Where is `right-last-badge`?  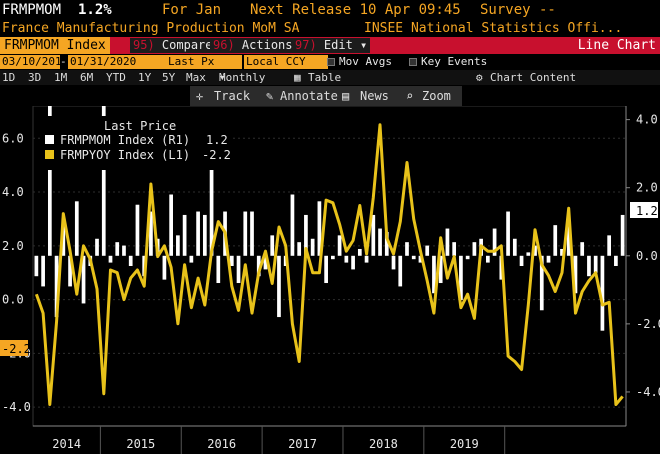 right-last-badge is located at coordinates (644, 210).